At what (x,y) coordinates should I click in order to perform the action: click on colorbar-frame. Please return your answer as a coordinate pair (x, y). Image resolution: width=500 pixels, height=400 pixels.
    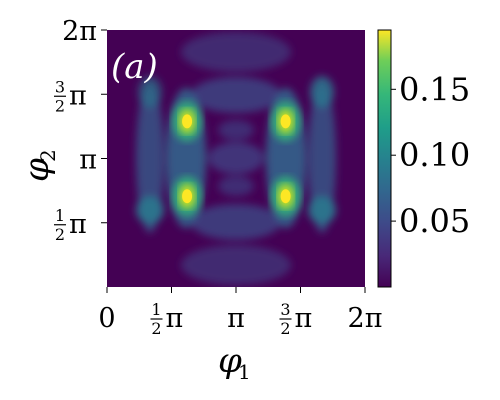
    Looking at the image, I should click on (384, 158).